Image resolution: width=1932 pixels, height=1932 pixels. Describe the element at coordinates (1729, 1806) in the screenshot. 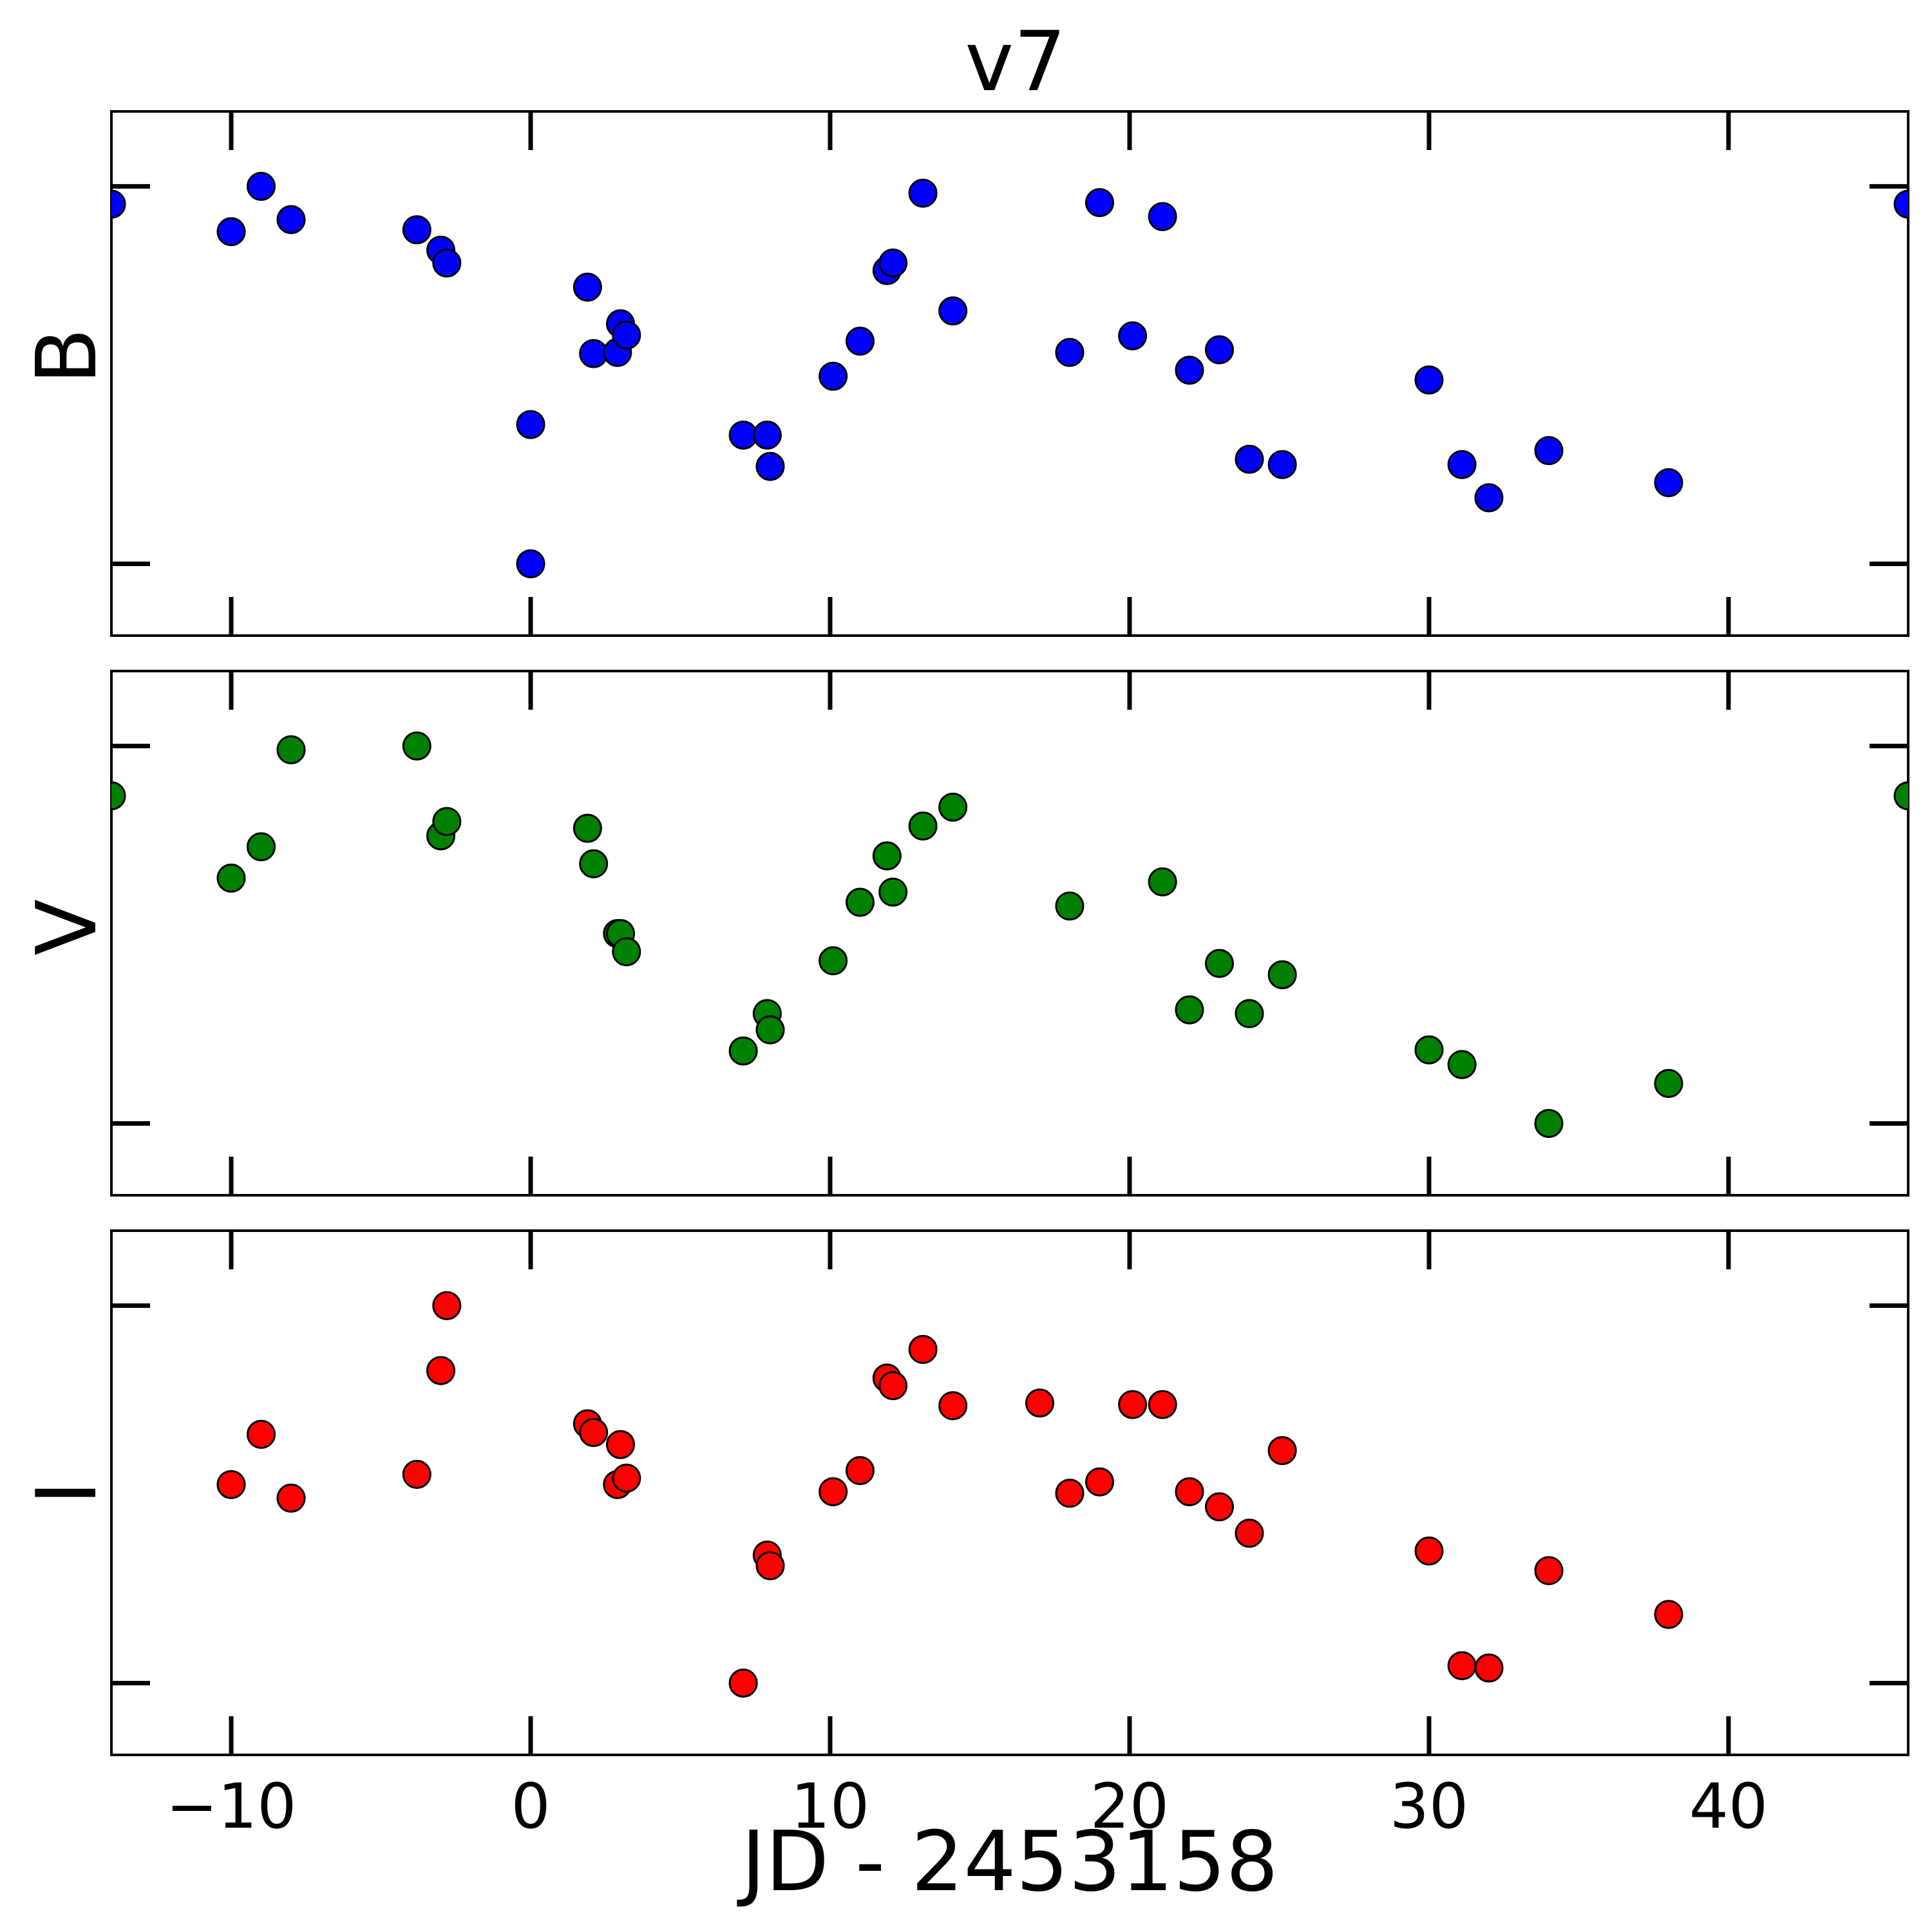

I see `x-tick-label: 40` at that location.